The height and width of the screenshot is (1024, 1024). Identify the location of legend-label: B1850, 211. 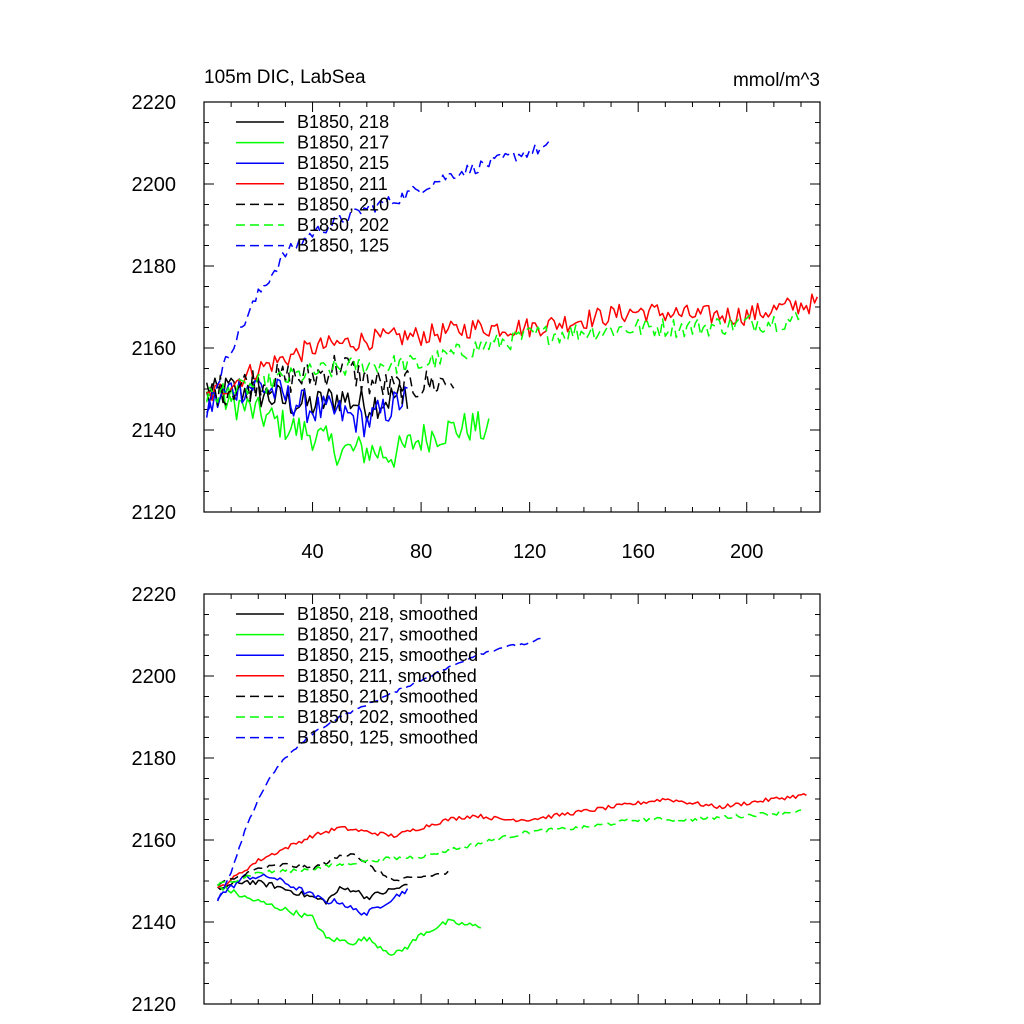
(342, 184).